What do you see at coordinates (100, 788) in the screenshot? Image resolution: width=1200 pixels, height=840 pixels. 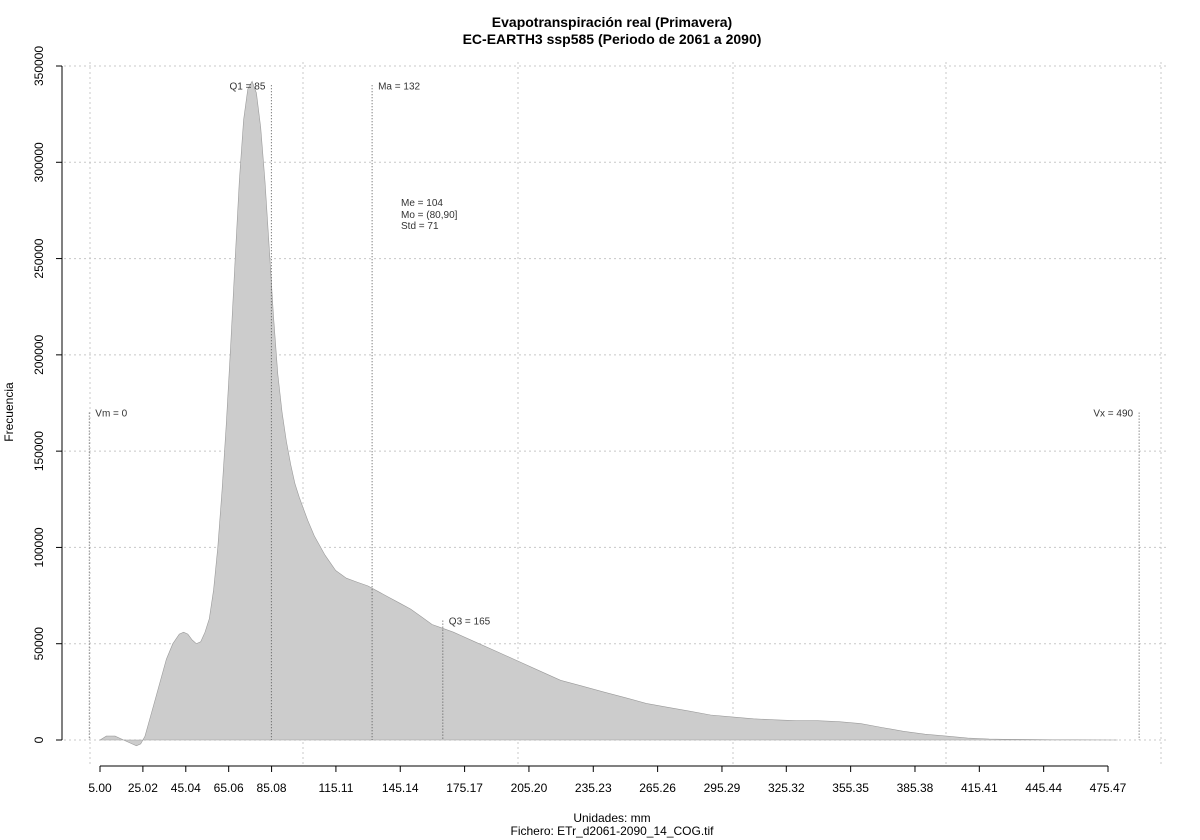 I see `x-tick-label: 5.00` at bounding box center [100, 788].